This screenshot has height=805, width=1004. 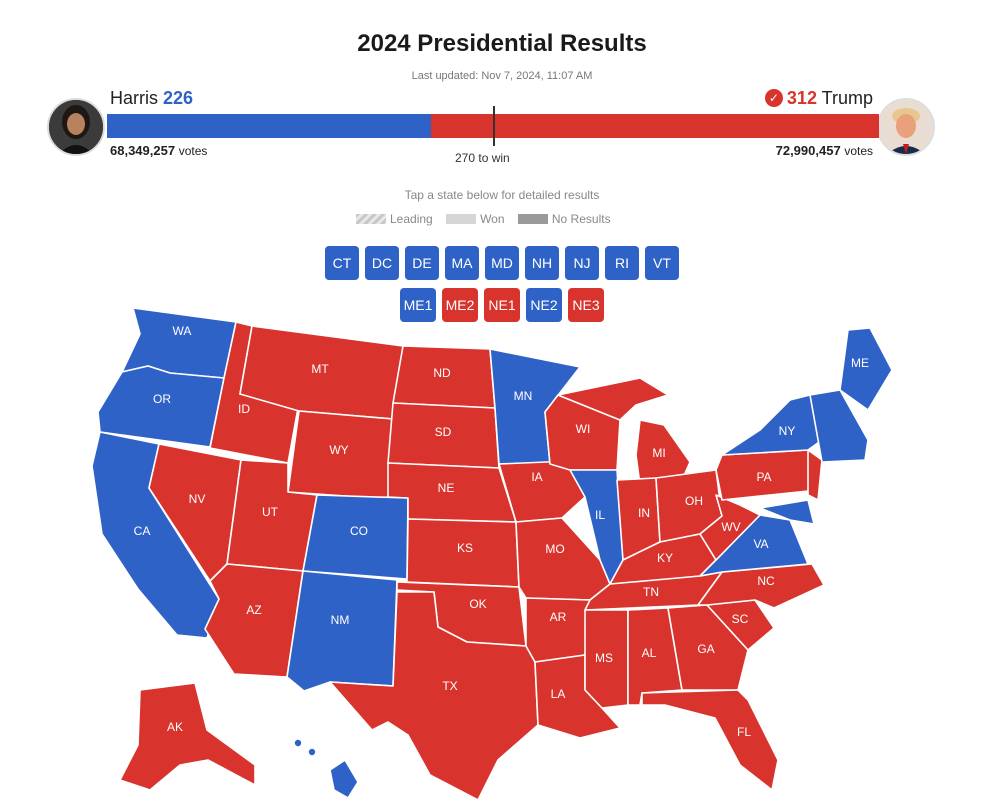 I want to click on state-me, so click(x=866, y=369).